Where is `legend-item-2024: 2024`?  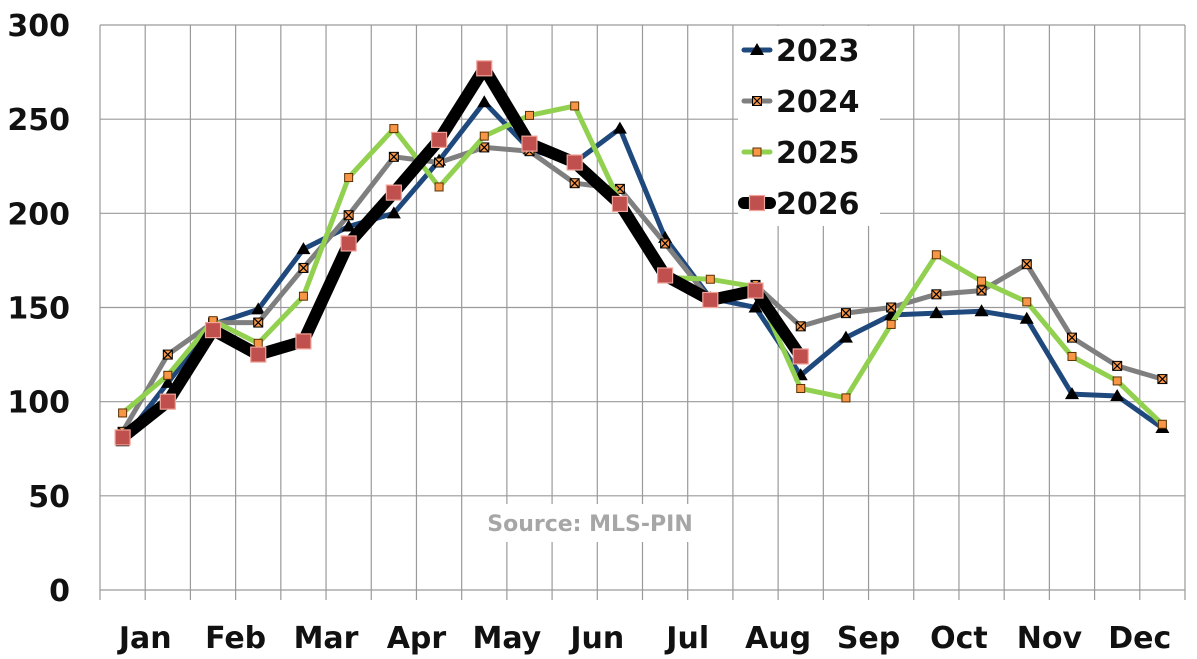
legend-item-2024: 2024 is located at coordinates (800, 102).